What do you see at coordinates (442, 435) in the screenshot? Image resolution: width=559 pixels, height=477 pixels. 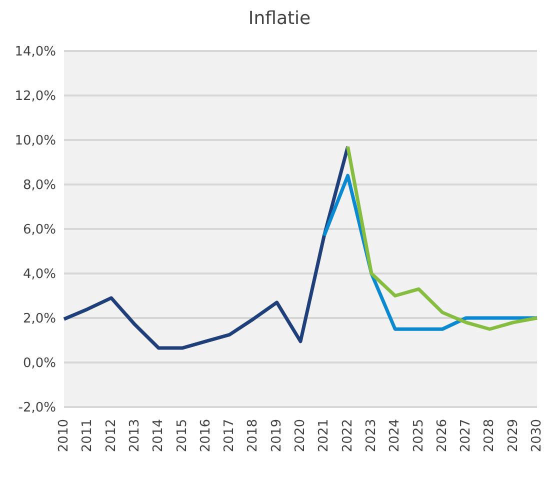 I see `x-tick-label: 2026` at bounding box center [442, 435].